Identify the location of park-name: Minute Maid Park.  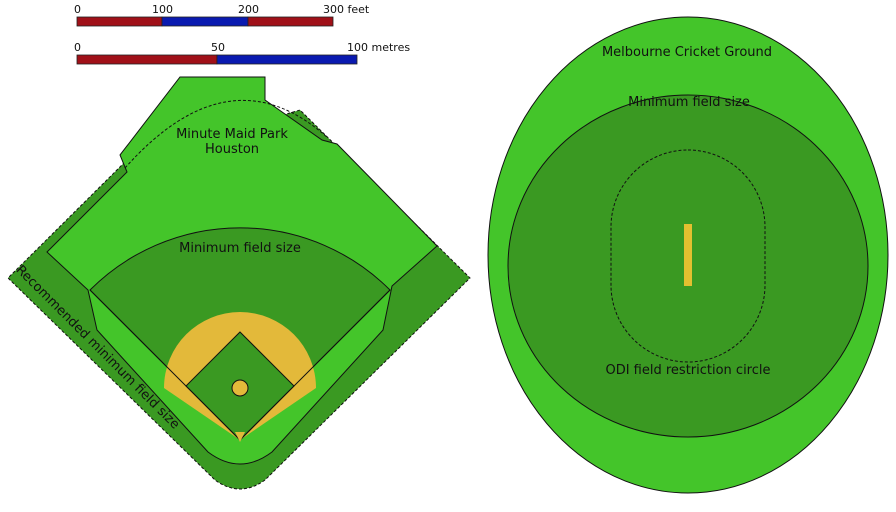
(232, 134).